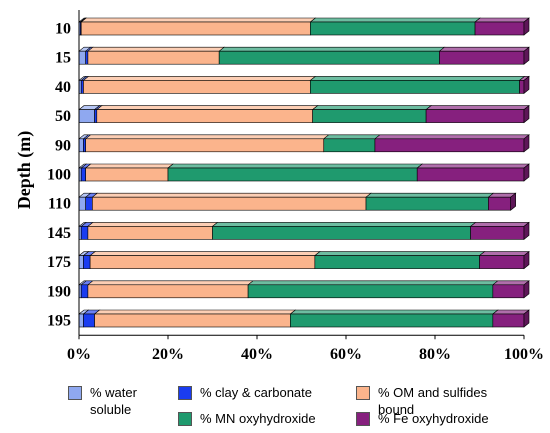  What do you see at coordinates (168, 354) in the screenshot?
I see `x-tick-label: 20%` at bounding box center [168, 354].